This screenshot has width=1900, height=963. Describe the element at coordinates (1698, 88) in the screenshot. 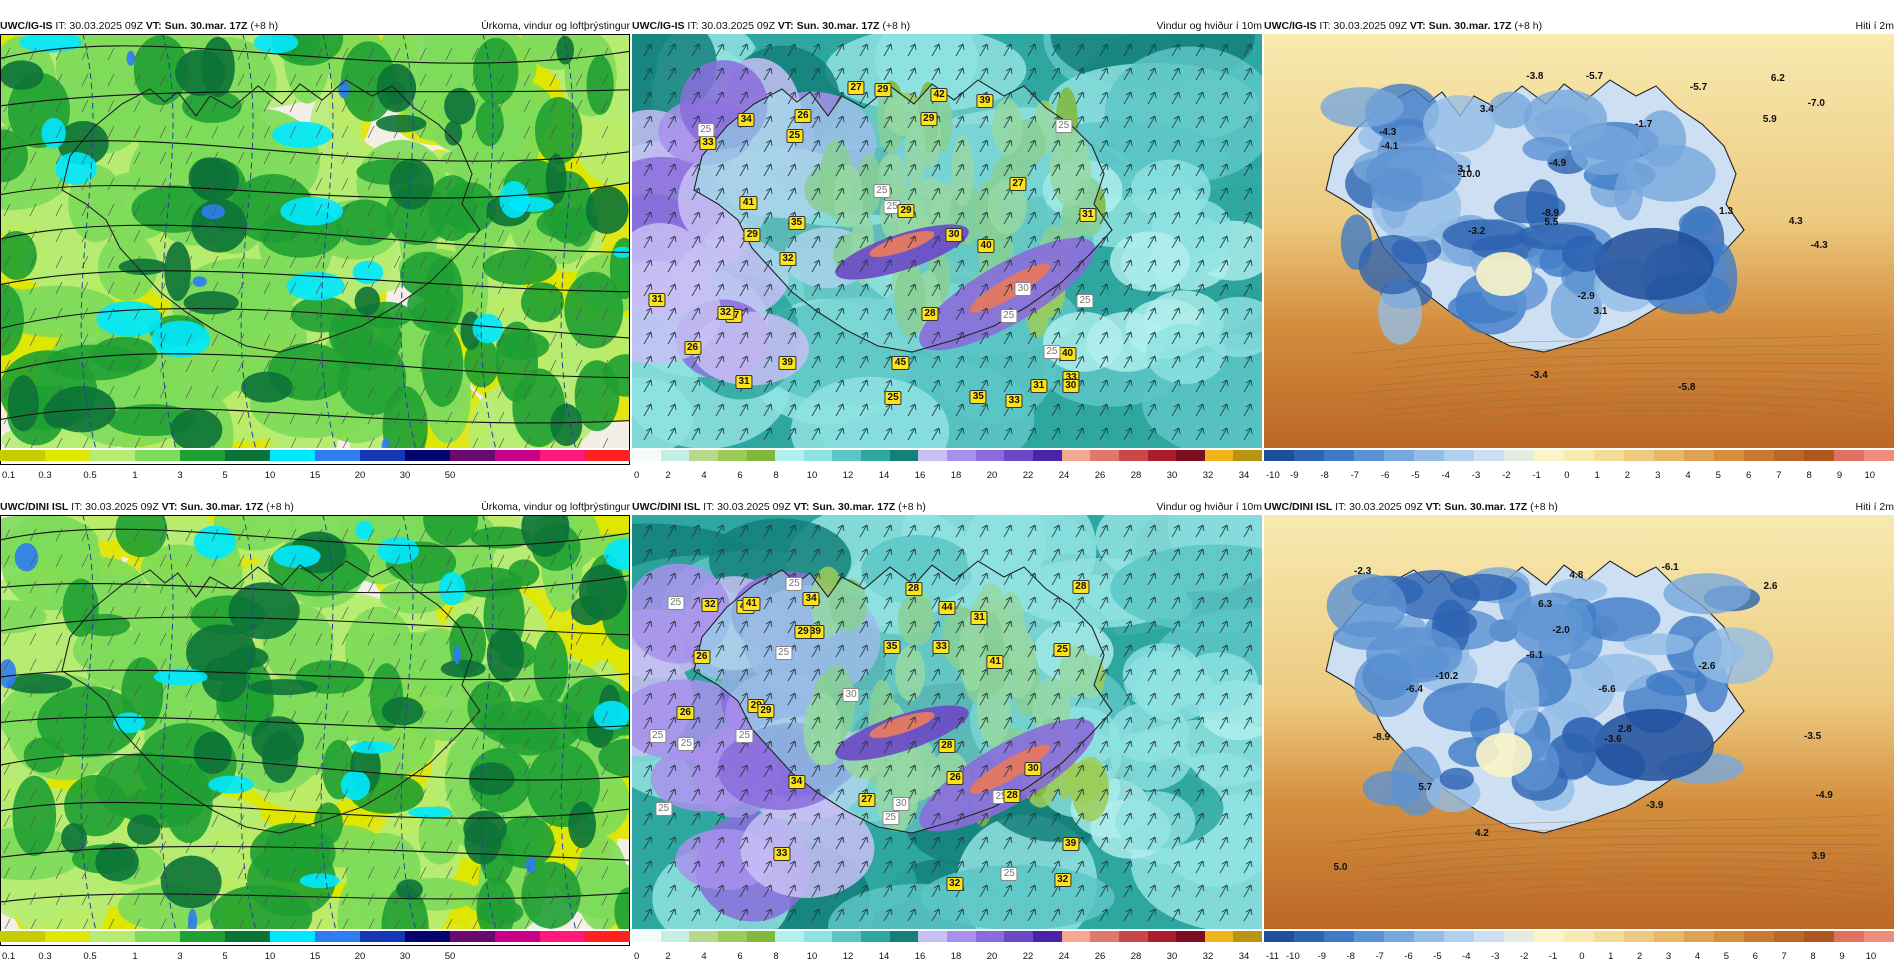

I see `temperature-label: -5.7` at that location.